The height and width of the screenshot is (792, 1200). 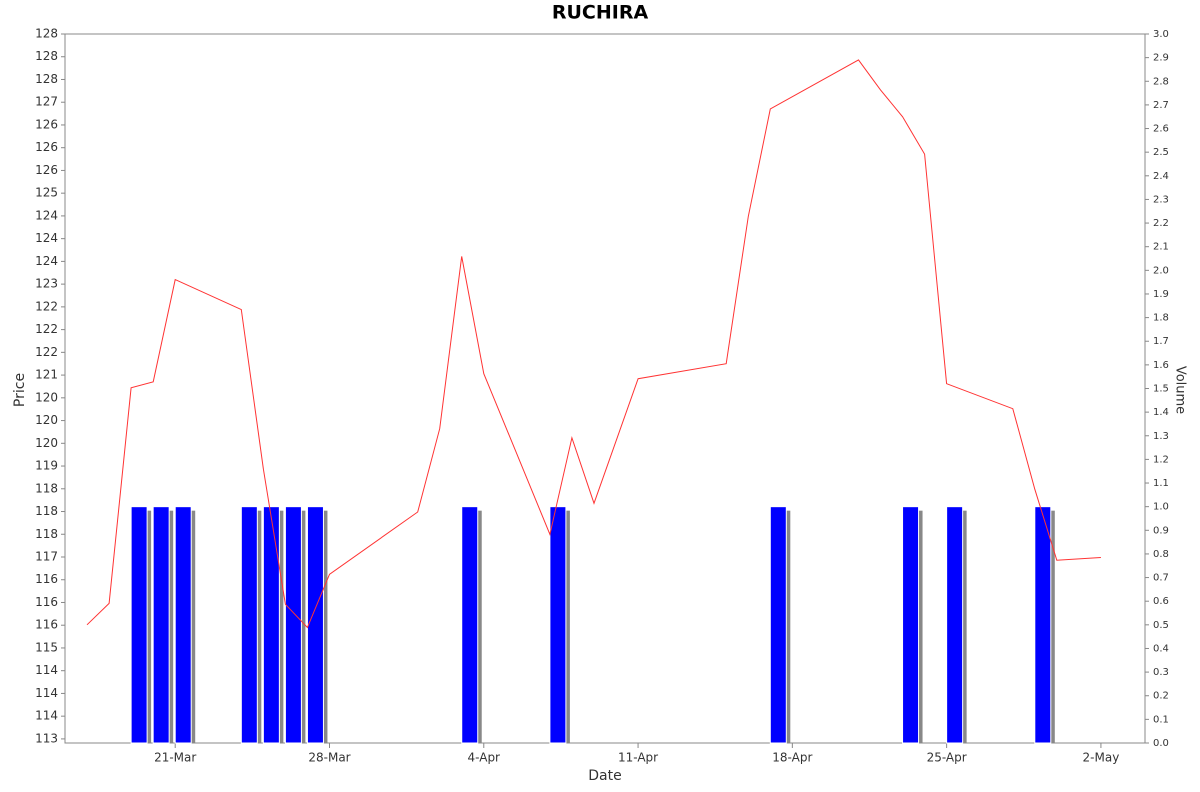 What do you see at coordinates (1161, 672) in the screenshot?
I see `y2-tick-label: 0.3` at bounding box center [1161, 672].